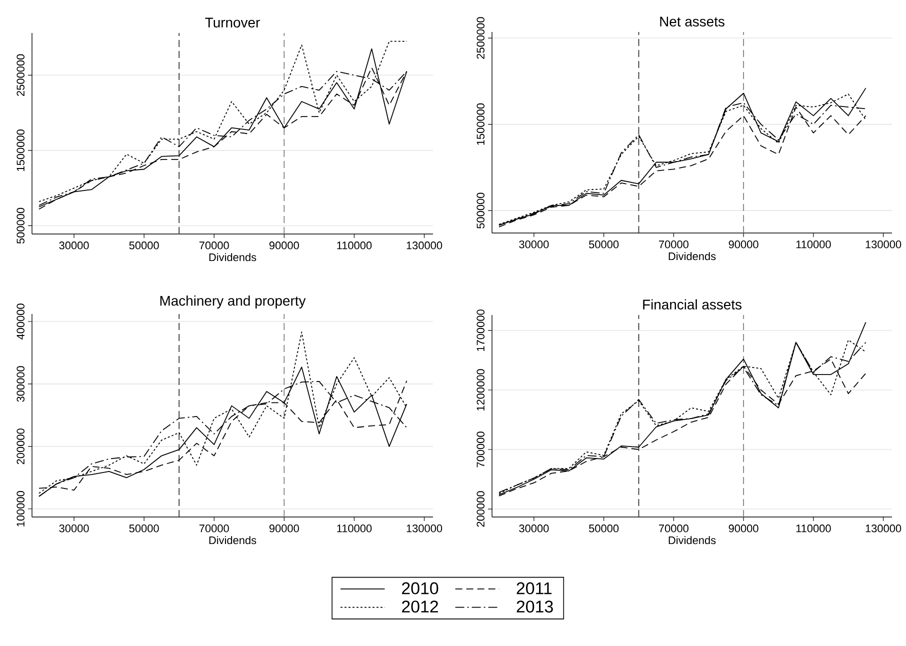 The image size is (906, 646). I want to click on chart-title: Turnover, so click(232, 23).